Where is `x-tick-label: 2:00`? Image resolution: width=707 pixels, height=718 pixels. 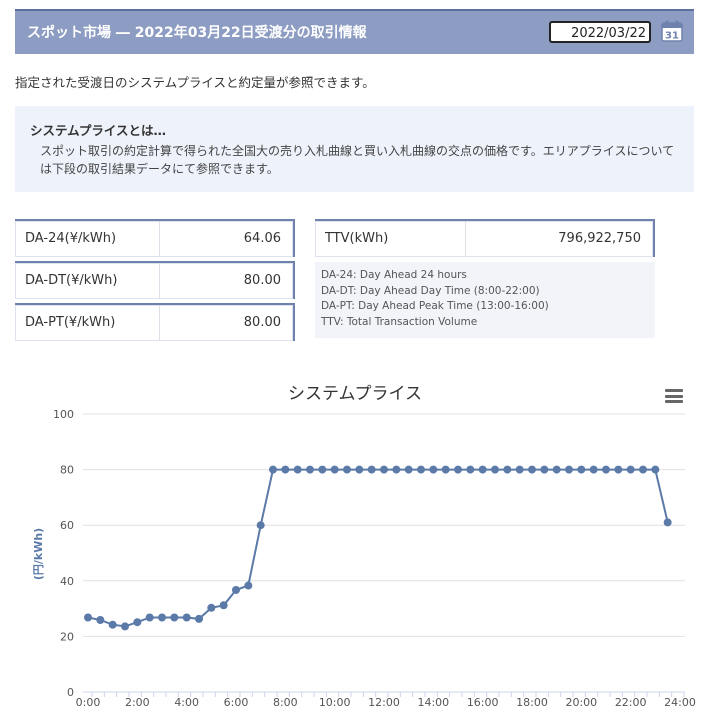 x-tick-label: 2:00 is located at coordinates (137, 702).